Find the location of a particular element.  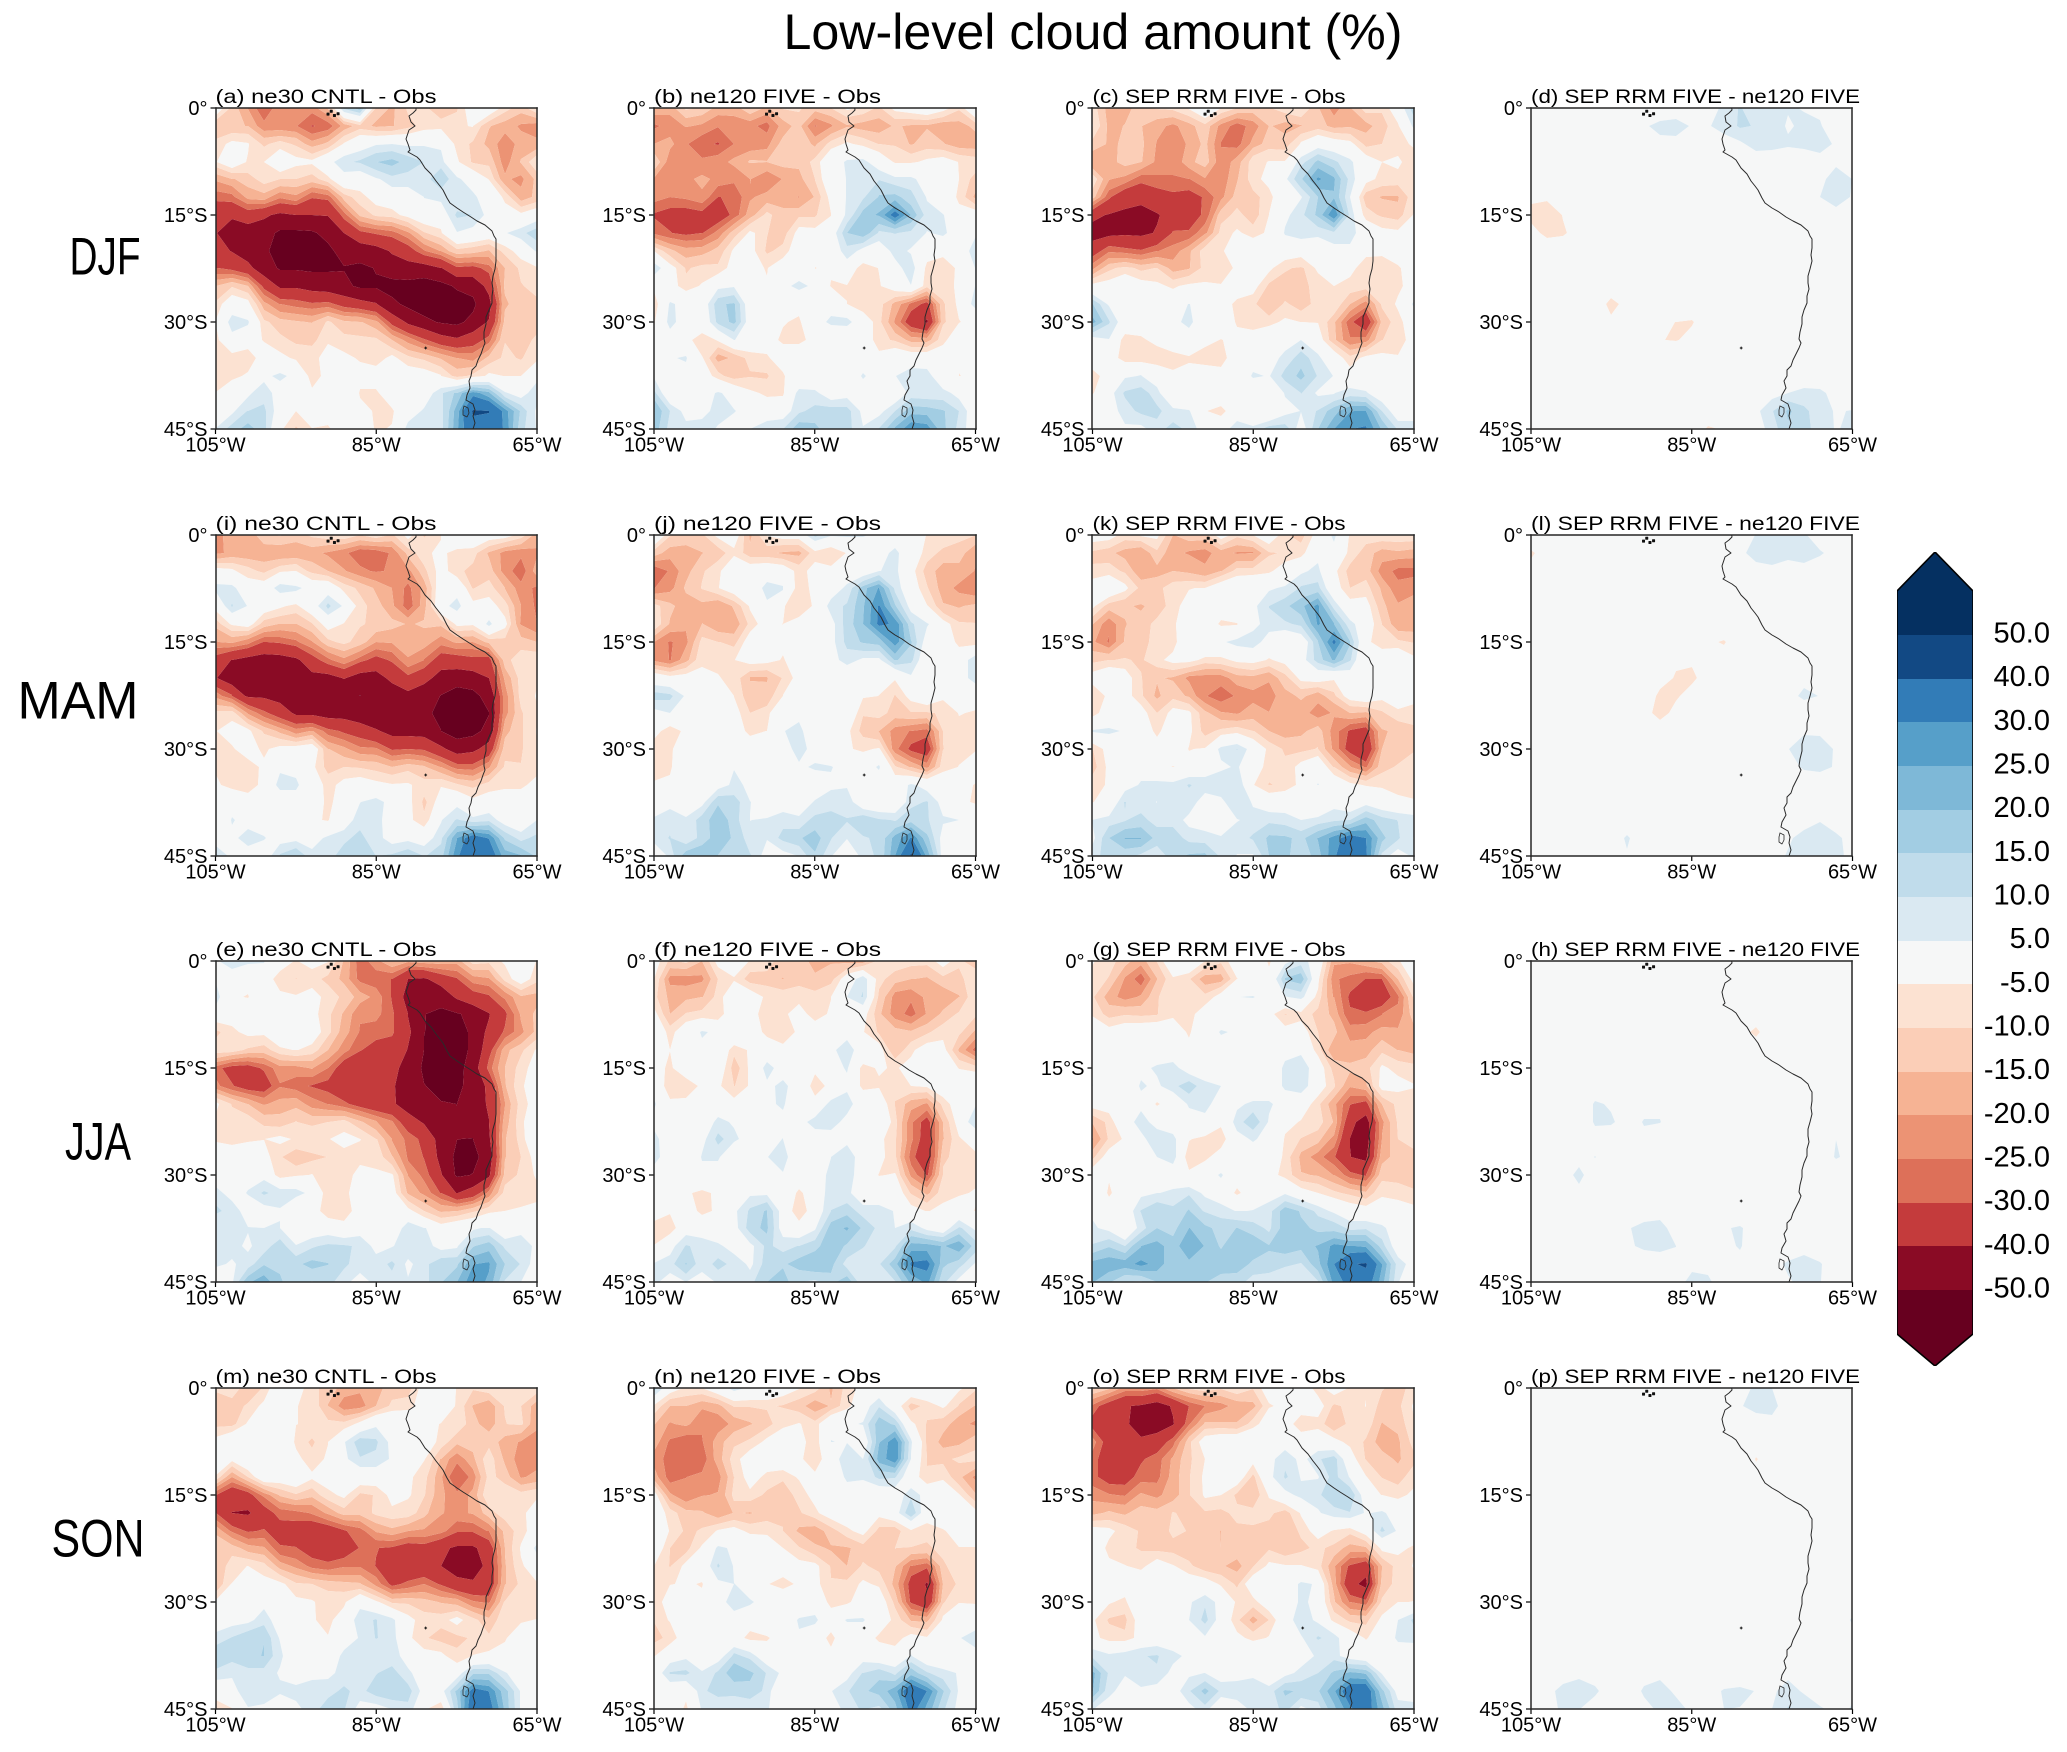

svg-text: MAM is located at coordinates (78, 701).